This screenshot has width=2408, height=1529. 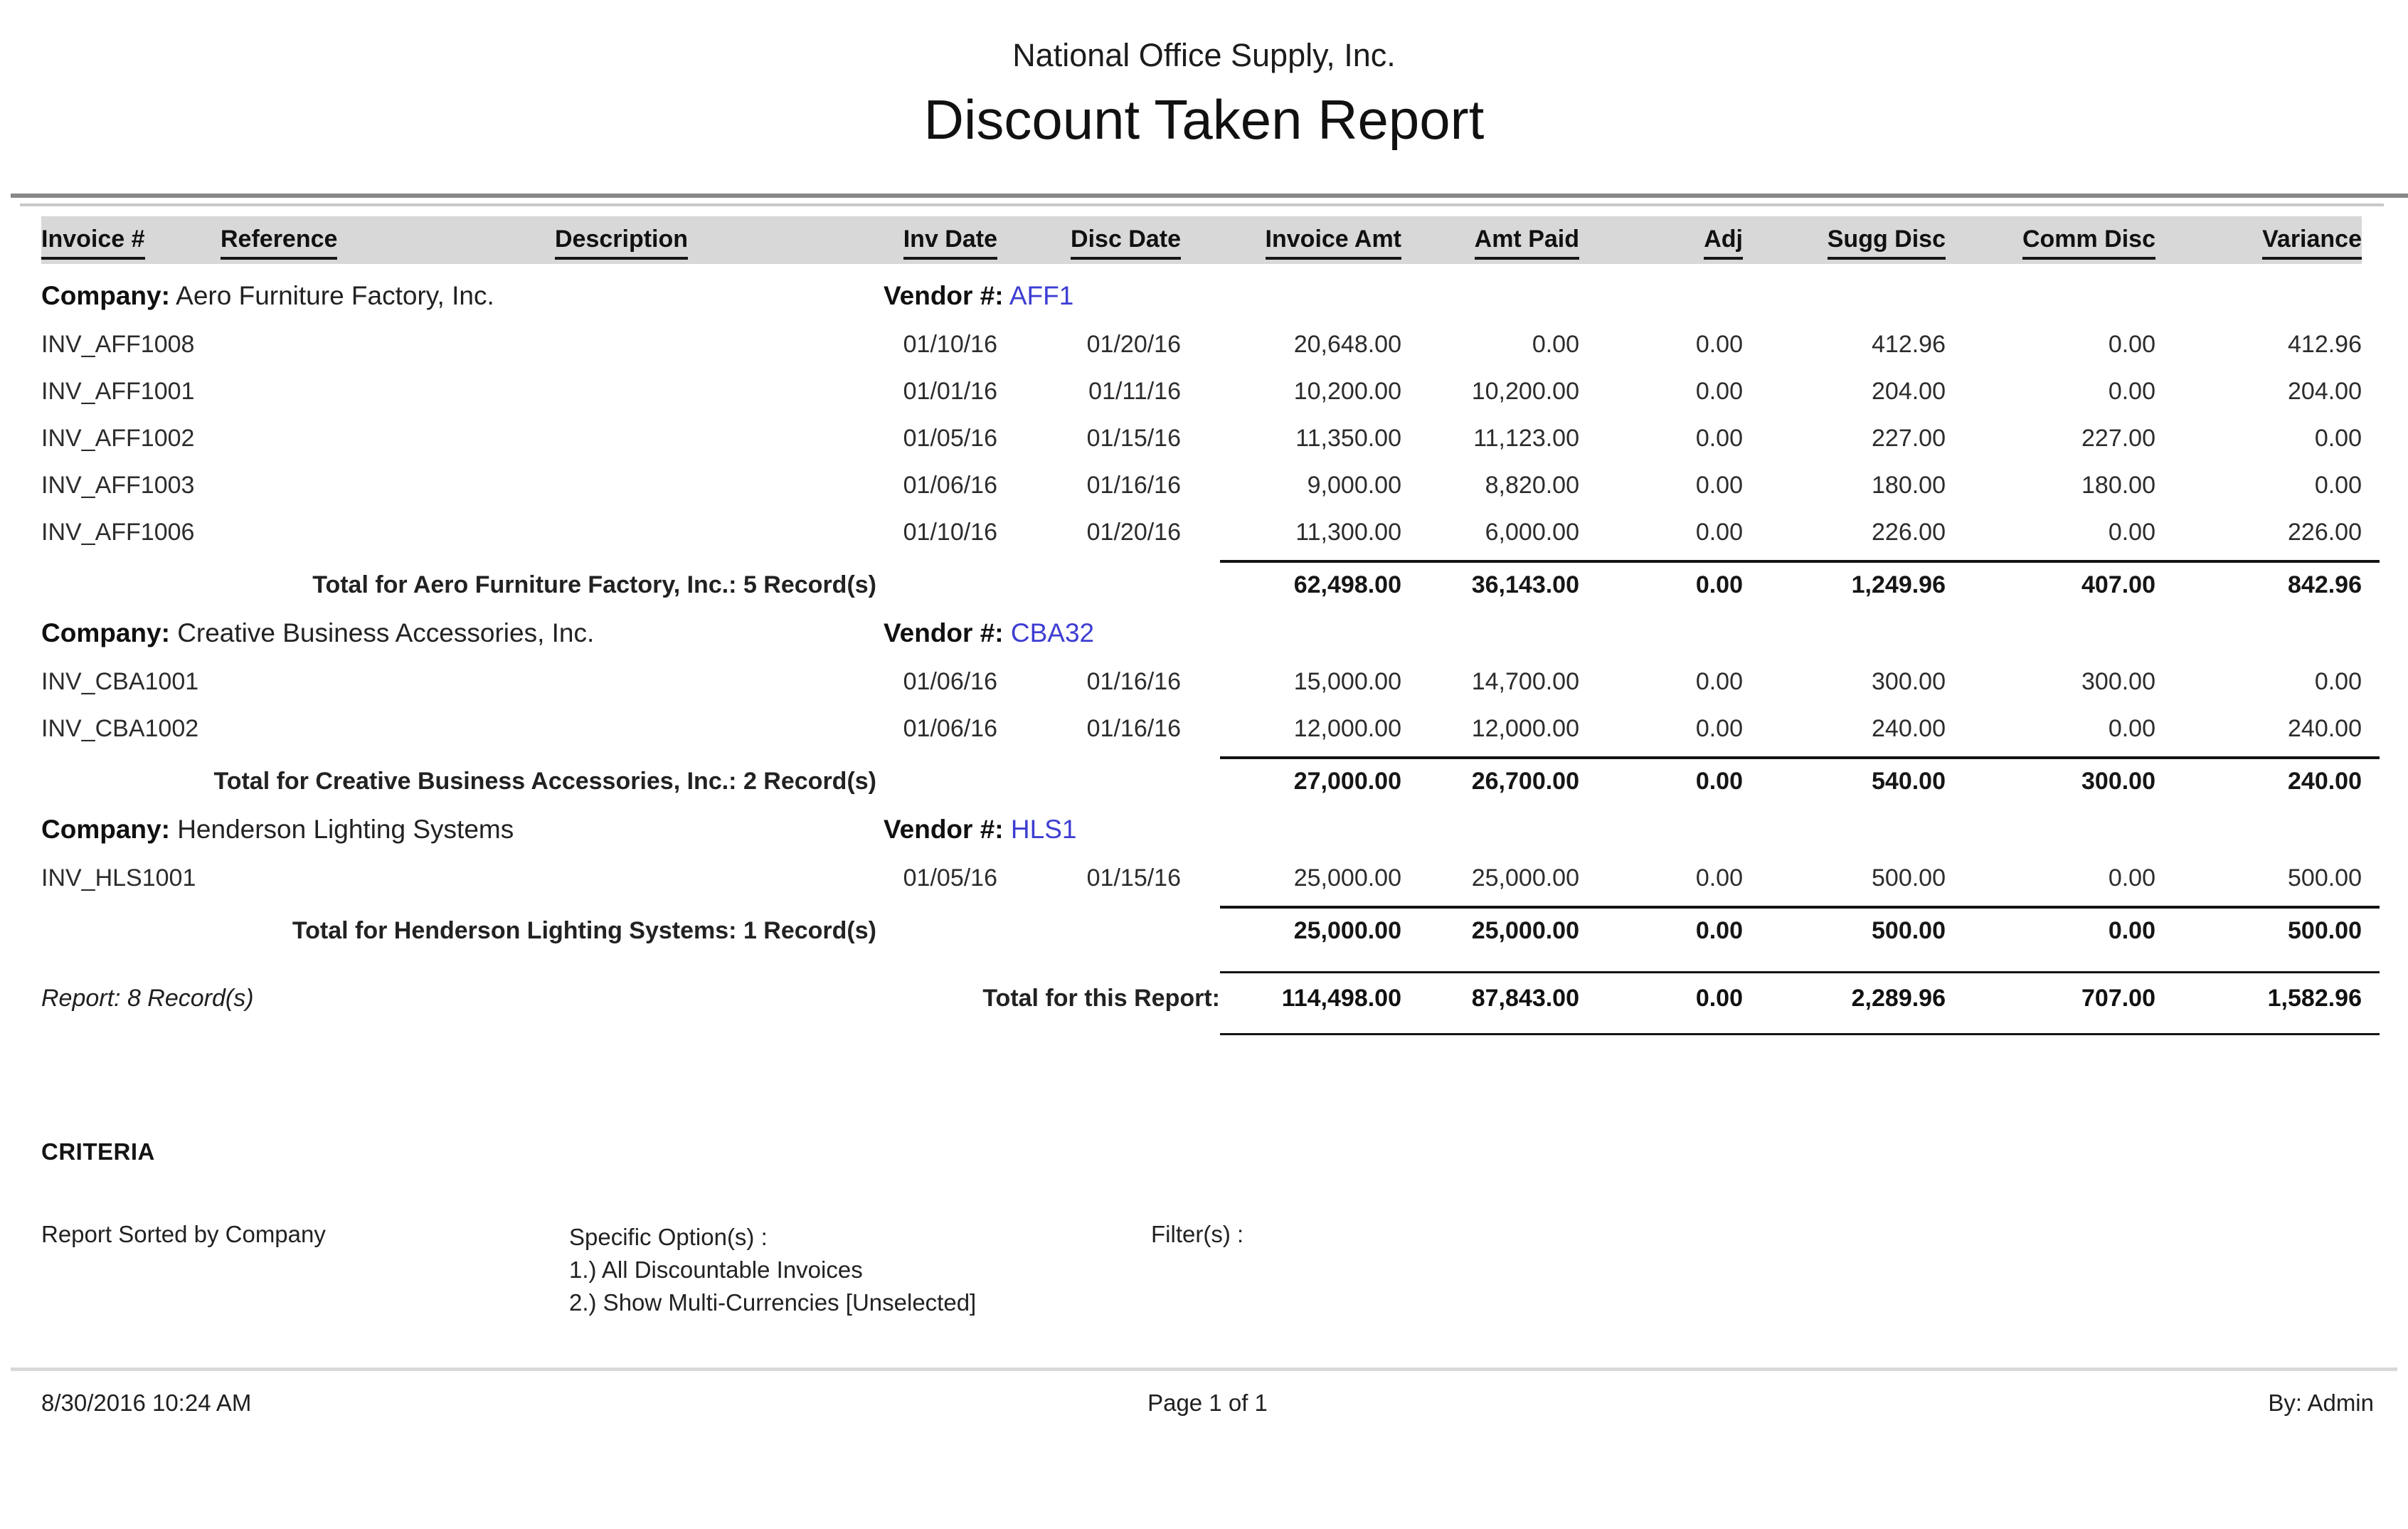 I want to click on cell-sugg-disc: 240.00, so click(x=1909, y=728).